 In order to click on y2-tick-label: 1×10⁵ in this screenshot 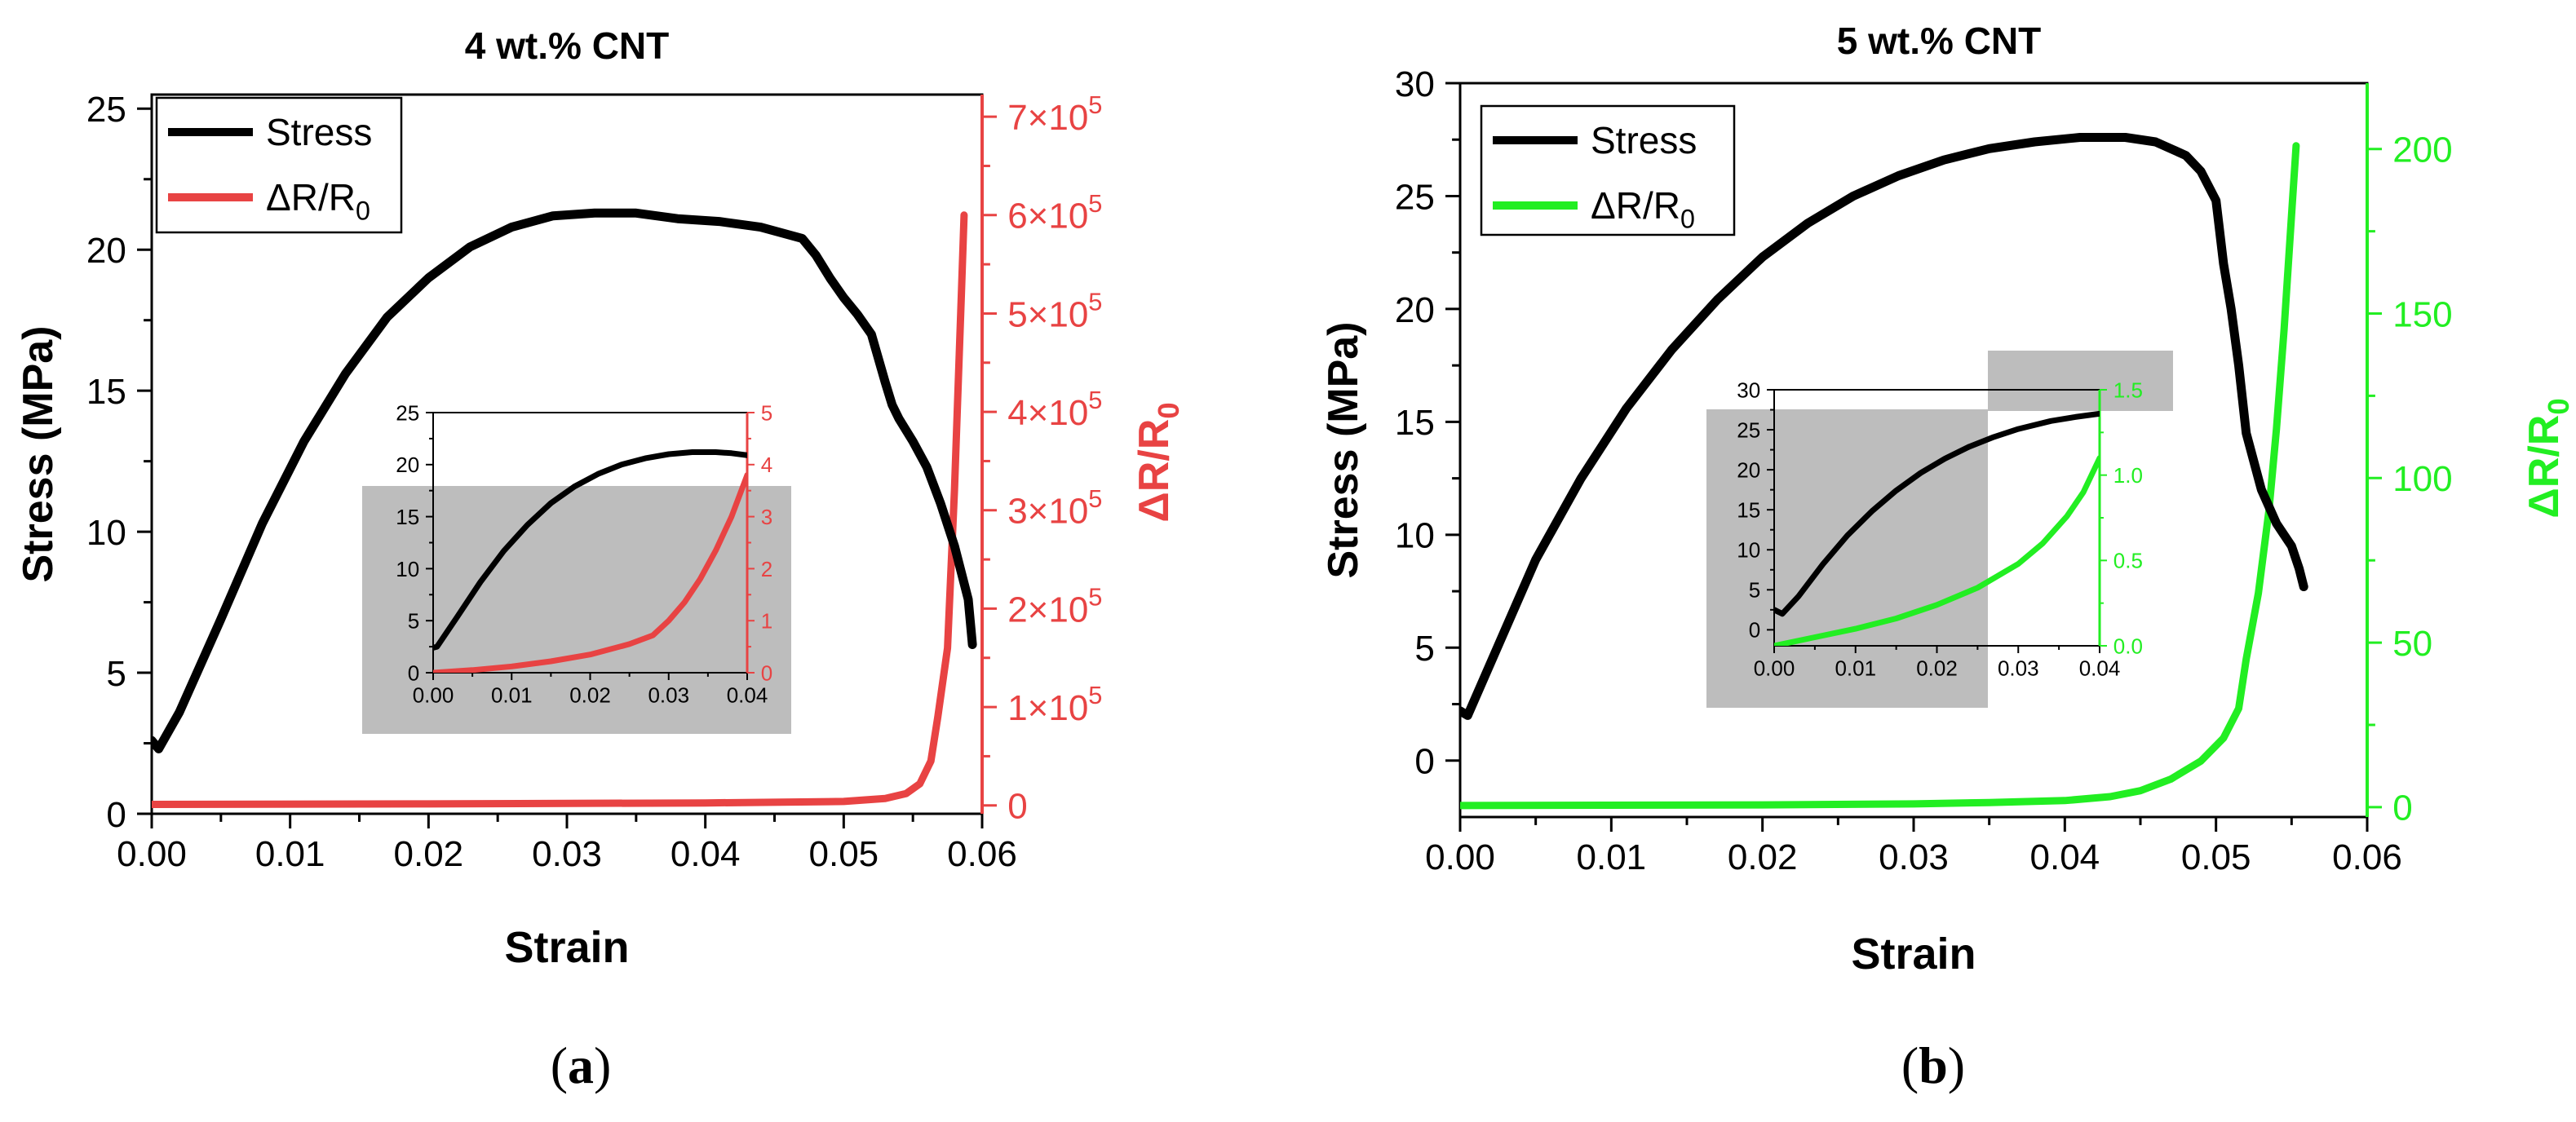, I will do `click(1054, 704)`.